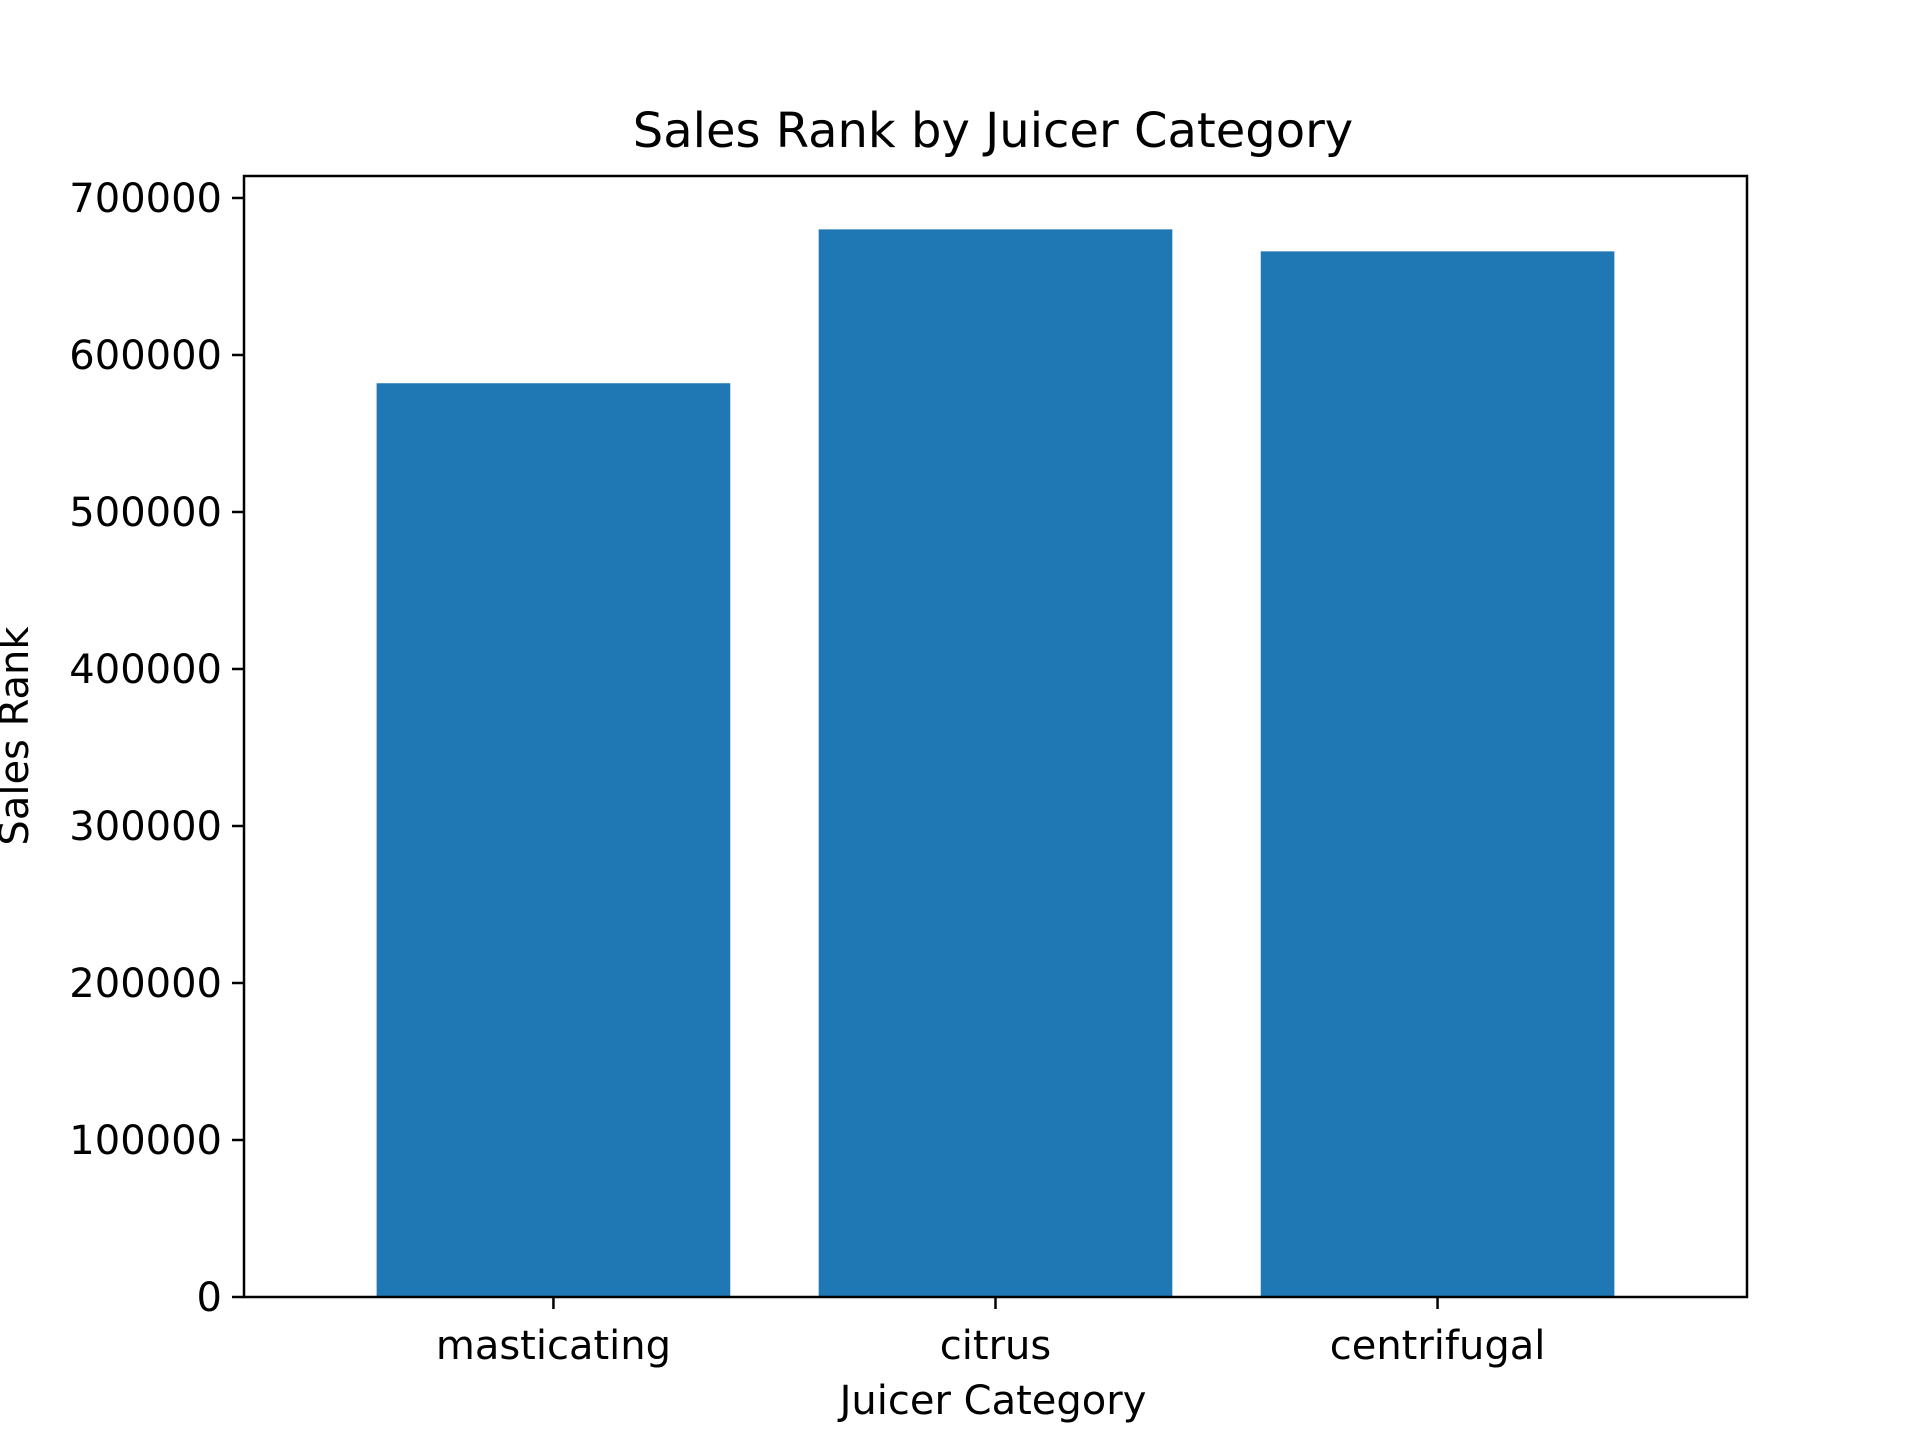 Image resolution: width=1920 pixels, height=1440 pixels. Describe the element at coordinates (553, 1346) in the screenshot. I see `x-tick-label-masticating: masticating` at that location.